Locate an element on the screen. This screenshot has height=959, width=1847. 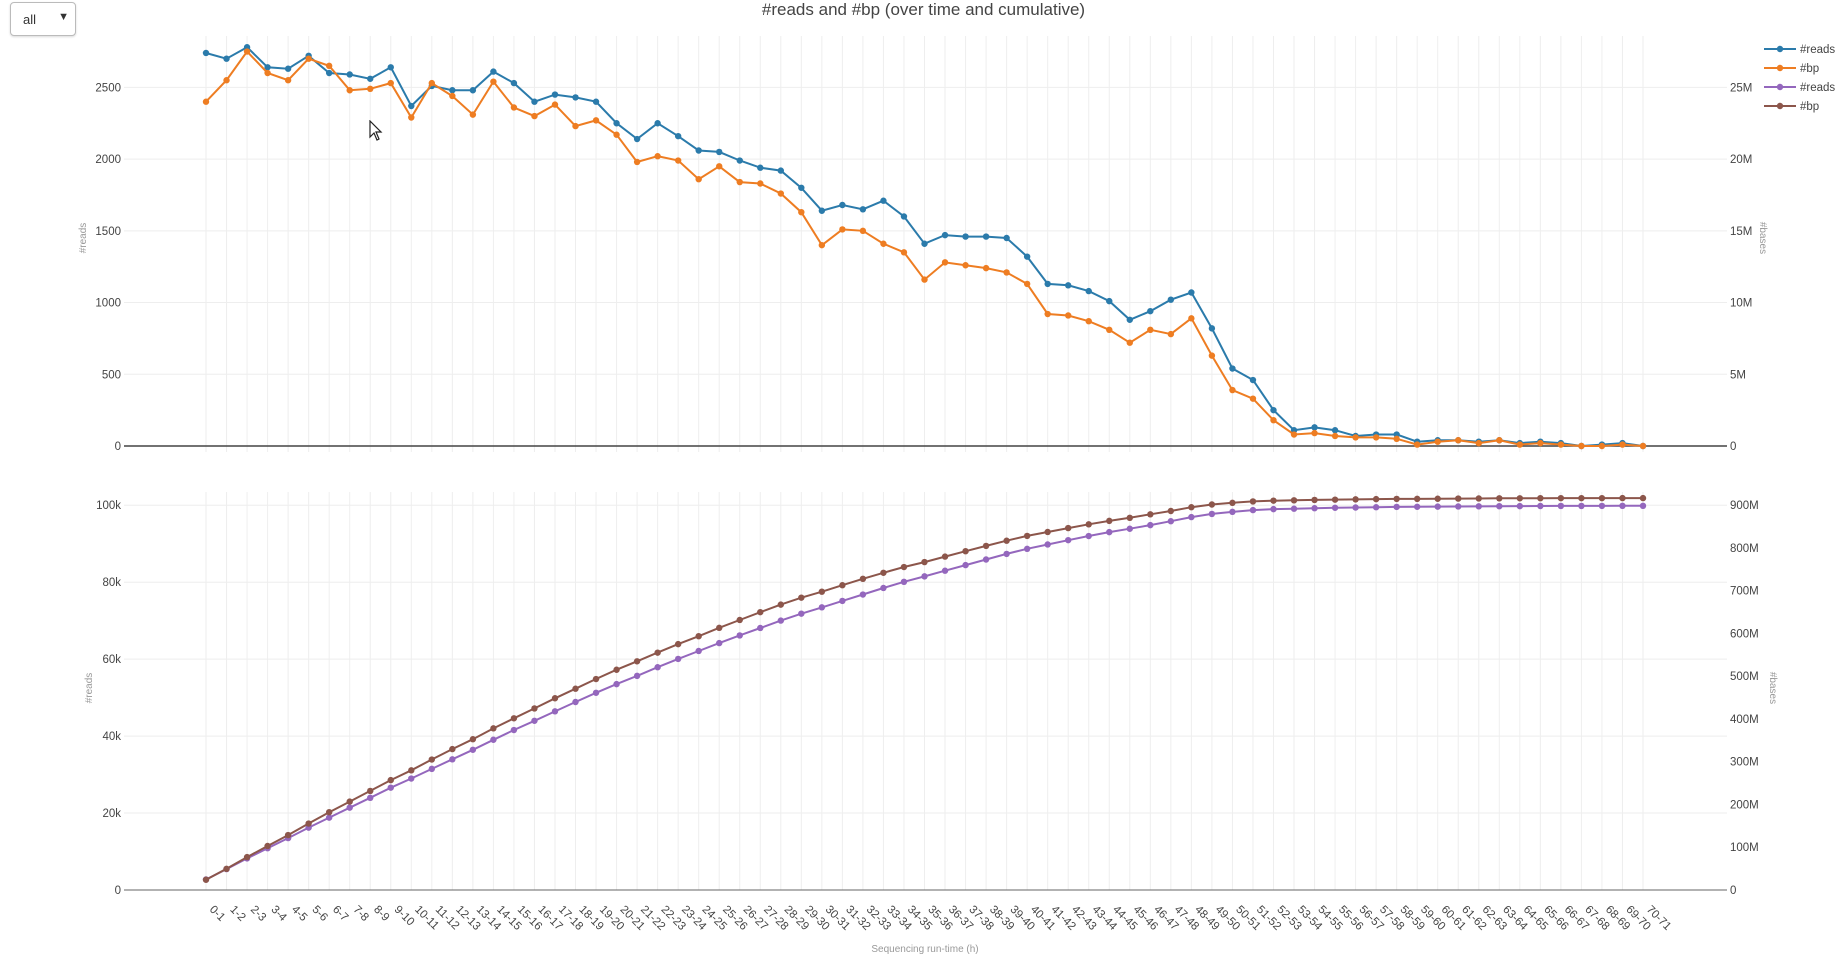
y2-tick-label: 600M is located at coordinates (1744, 634).